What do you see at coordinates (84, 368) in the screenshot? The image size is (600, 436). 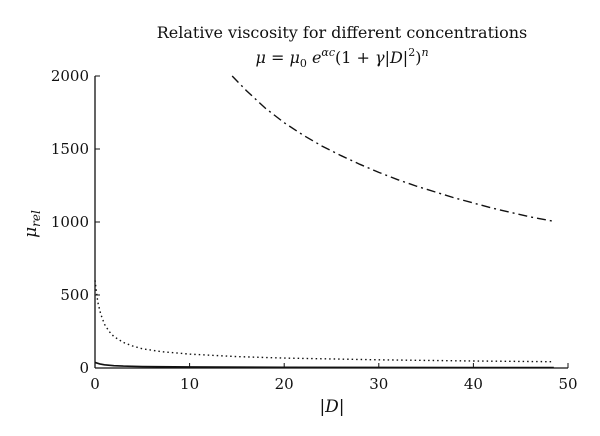 I see `y-tick-label: 0` at bounding box center [84, 368].